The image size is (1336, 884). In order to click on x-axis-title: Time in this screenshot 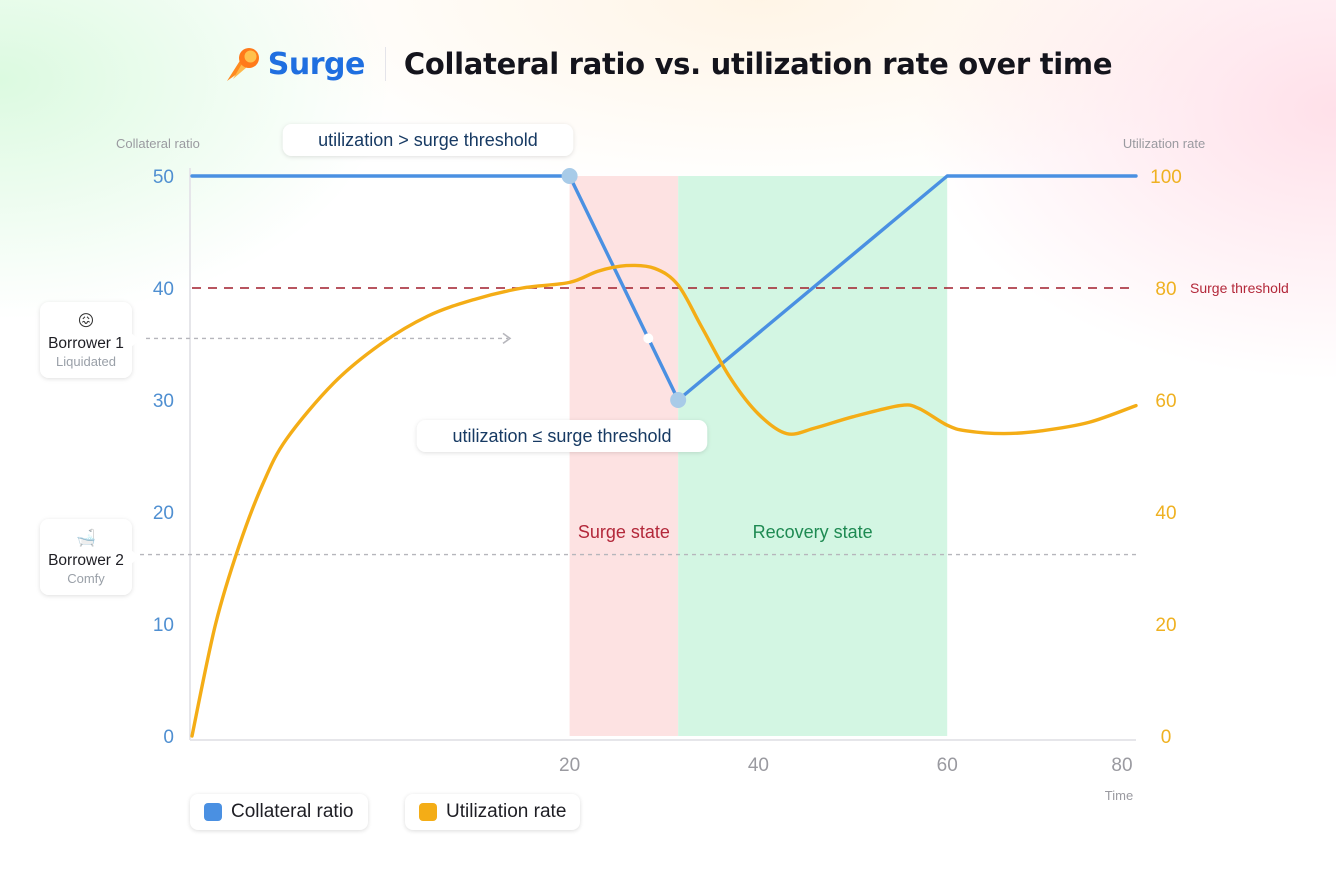, I will do `click(1119, 795)`.